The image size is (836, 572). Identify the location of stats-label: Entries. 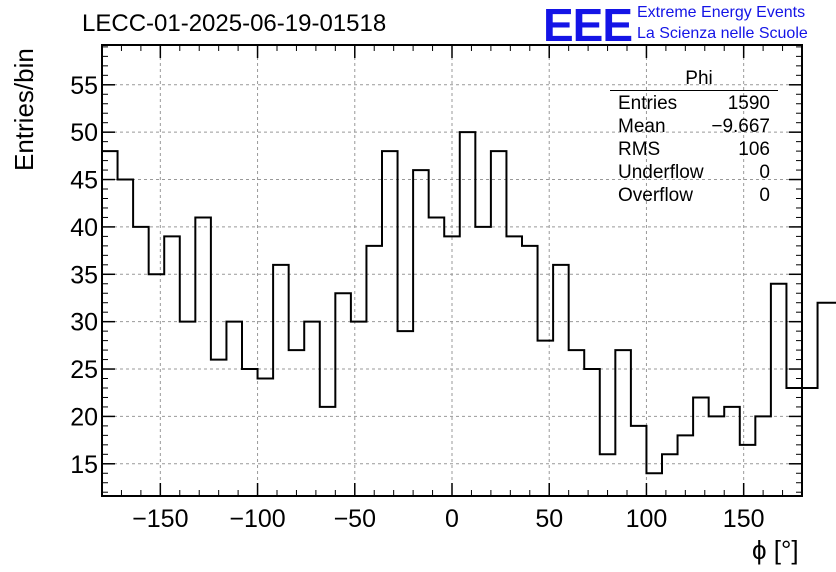
(648, 103).